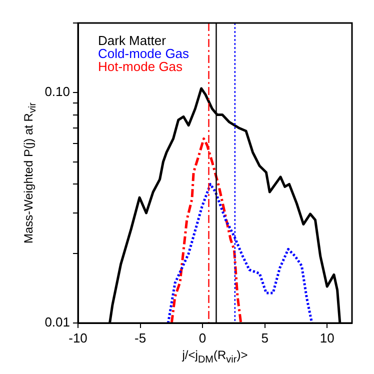  What do you see at coordinates (141, 66) in the screenshot?
I see `text: Hot-mode Gas` at bounding box center [141, 66].